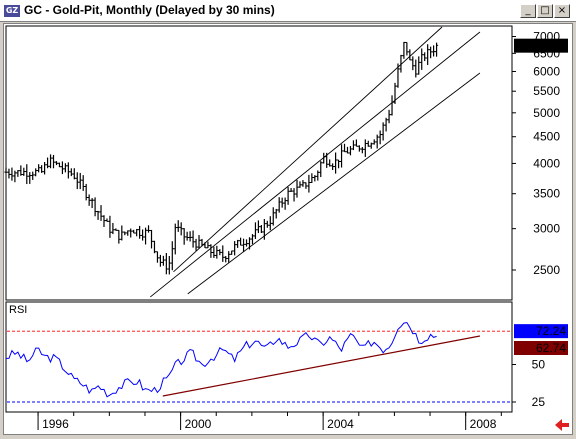 Image resolution: width=576 pixels, height=439 pixels. Describe the element at coordinates (483, 424) in the screenshot. I see `time-tick-label: 2008` at that location.